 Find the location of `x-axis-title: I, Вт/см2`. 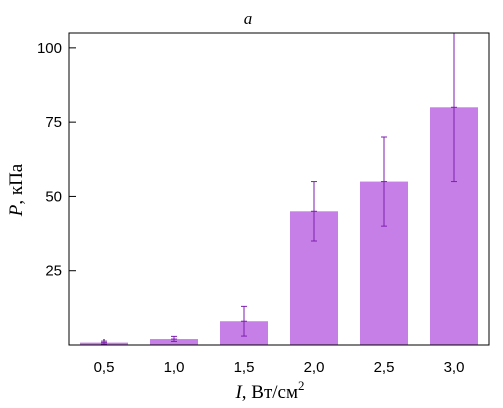

x-axis-title: I, Вт/см2 is located at coordinates (269, 390).